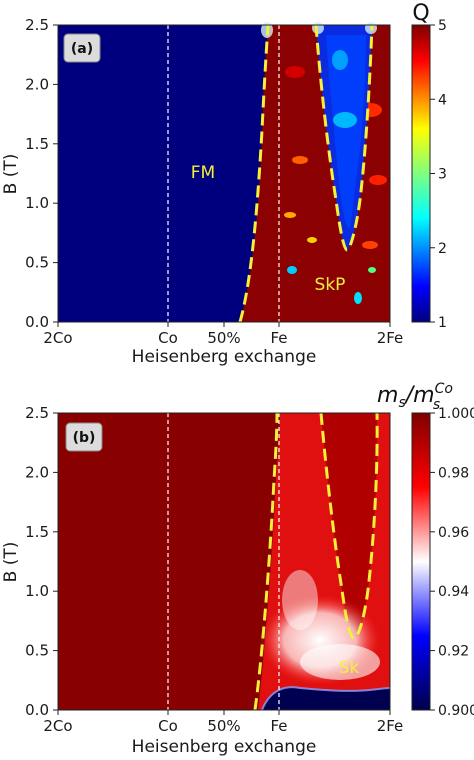 Image resolution: width=474 pixels, height=760 pixels. What do you see at coordinates (456, 711) in the screenshot?
I see `colorbar-tick-label: 0.900` at bounding box center [456, 711].